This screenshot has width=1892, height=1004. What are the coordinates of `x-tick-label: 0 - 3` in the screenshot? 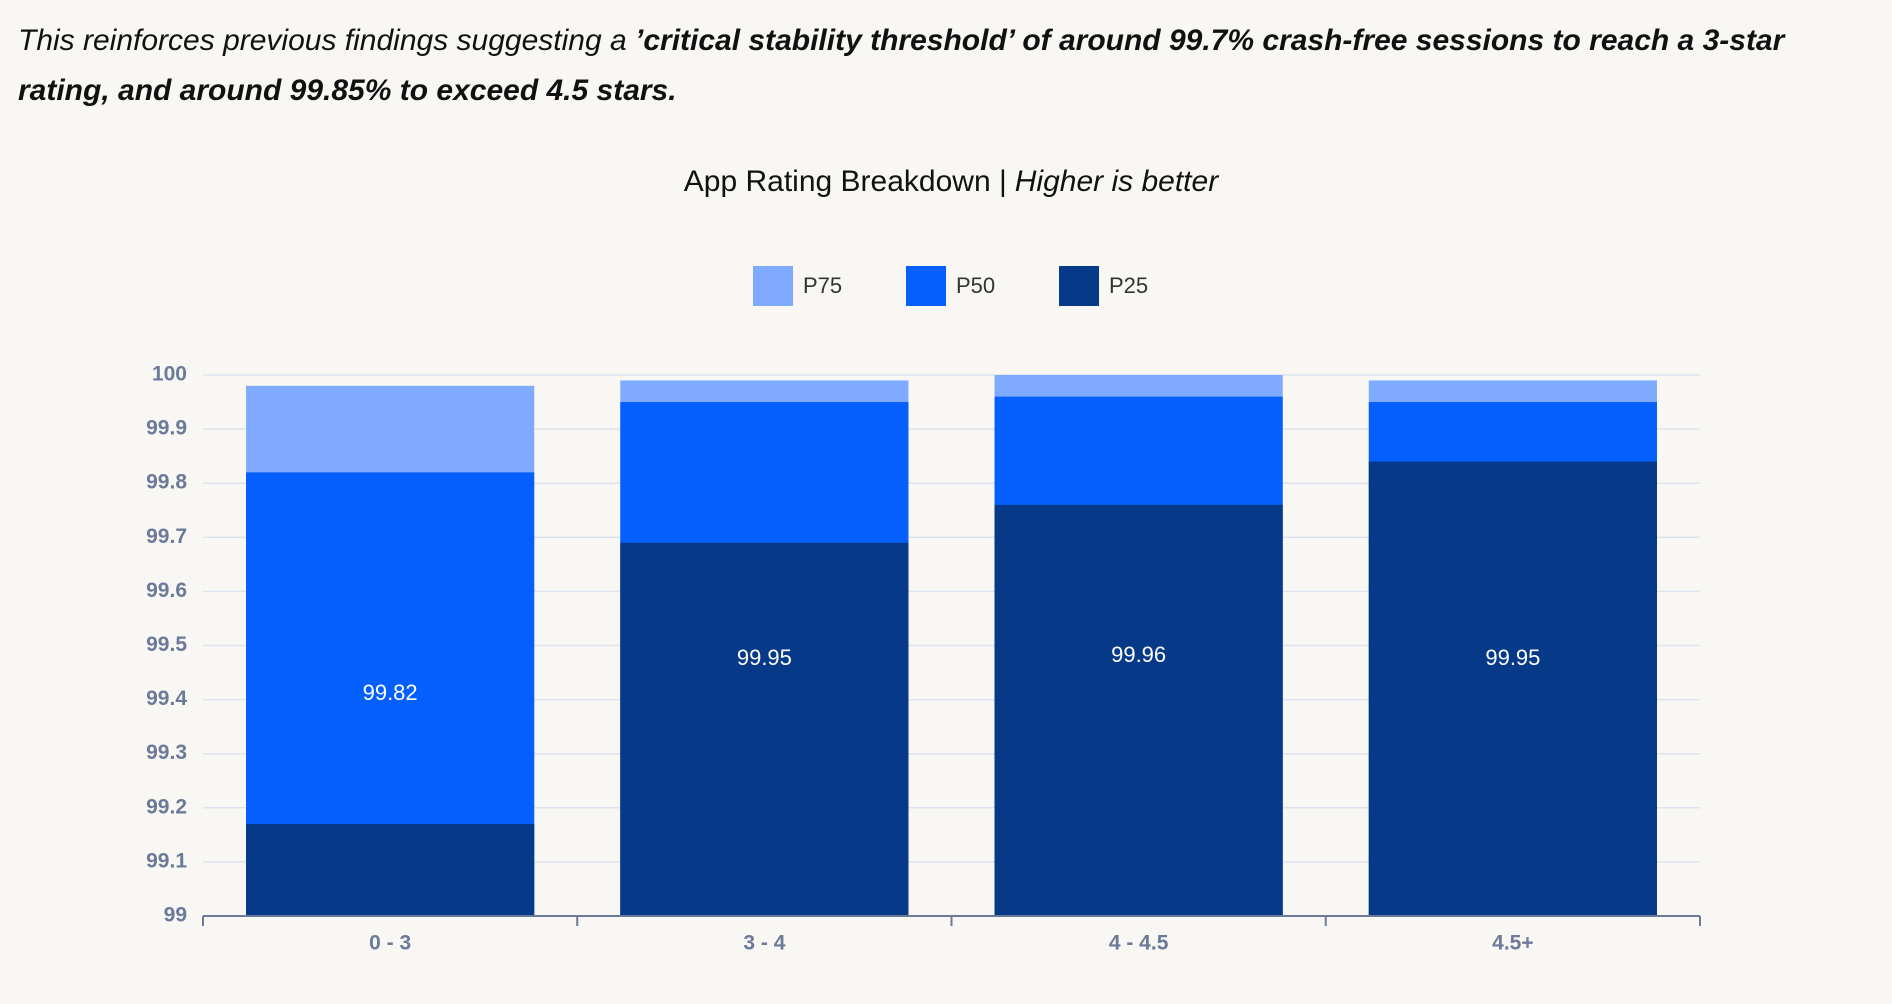 It's located at (390, 943).